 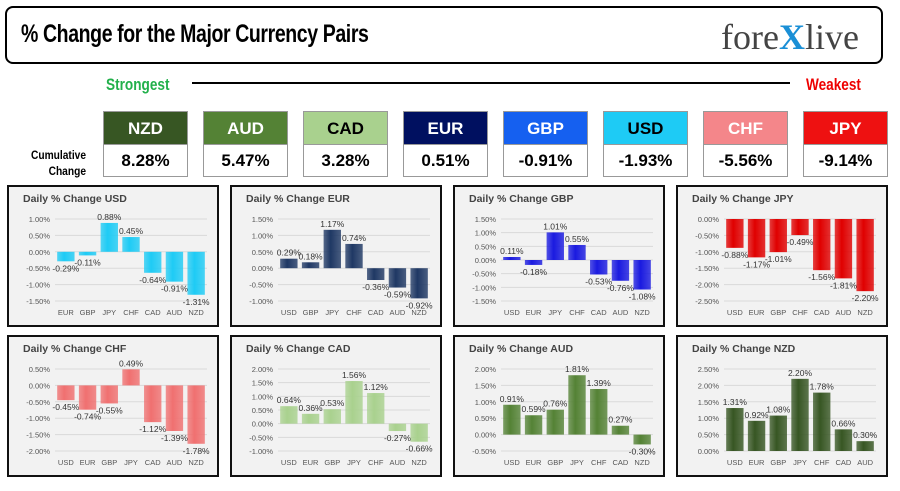 I want to click on data-label: 0.74%, so click(x=354, y=238).